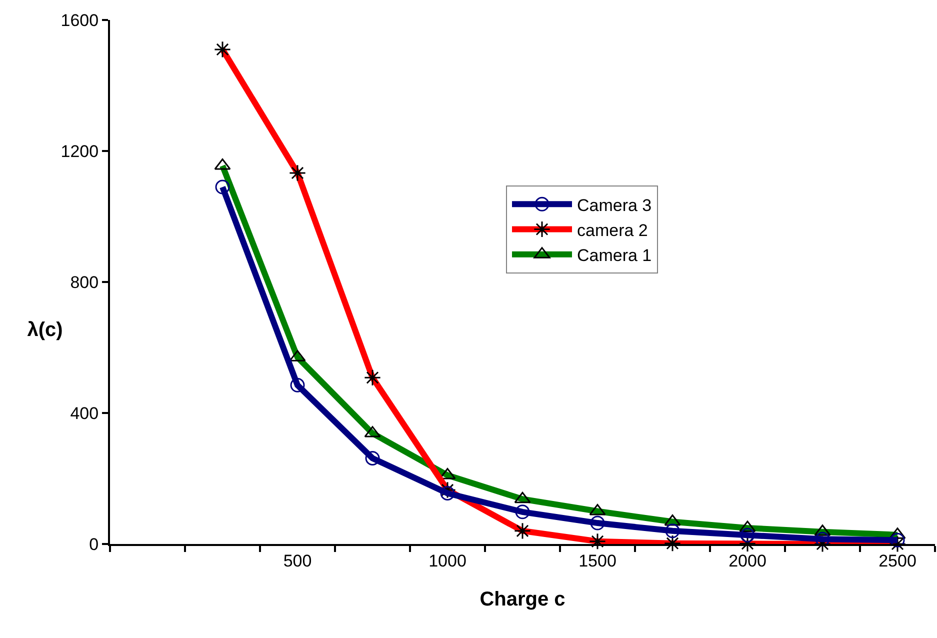 The height and width of the screenshot is (638, 937). Describe the element at coordinates (747, 560) in the screenshot. I see `x-tick-label: 2000` at that location.